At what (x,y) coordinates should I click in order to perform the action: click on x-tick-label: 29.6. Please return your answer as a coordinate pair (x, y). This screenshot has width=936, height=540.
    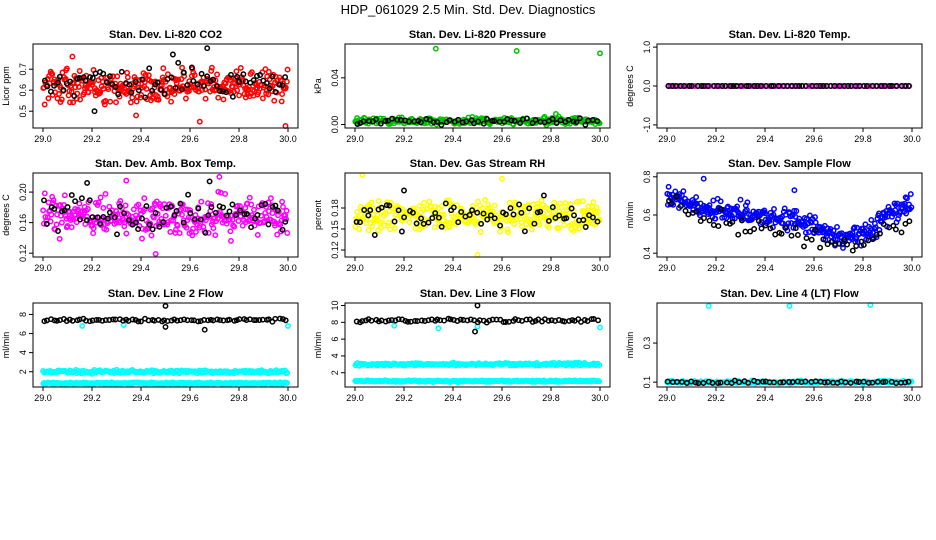
    Looking at the image, I should click on (502, 398).